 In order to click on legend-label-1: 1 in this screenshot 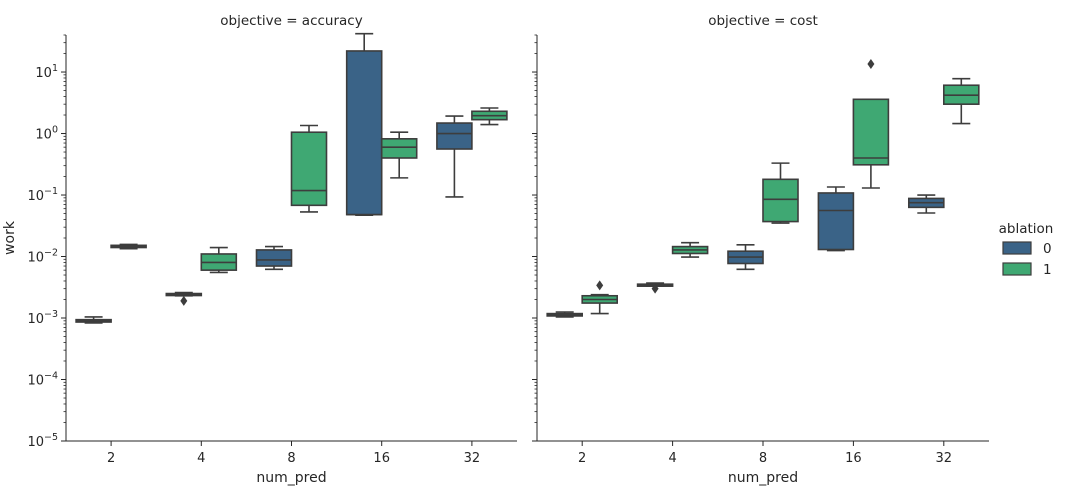, I will do `click(1047, 270)`.